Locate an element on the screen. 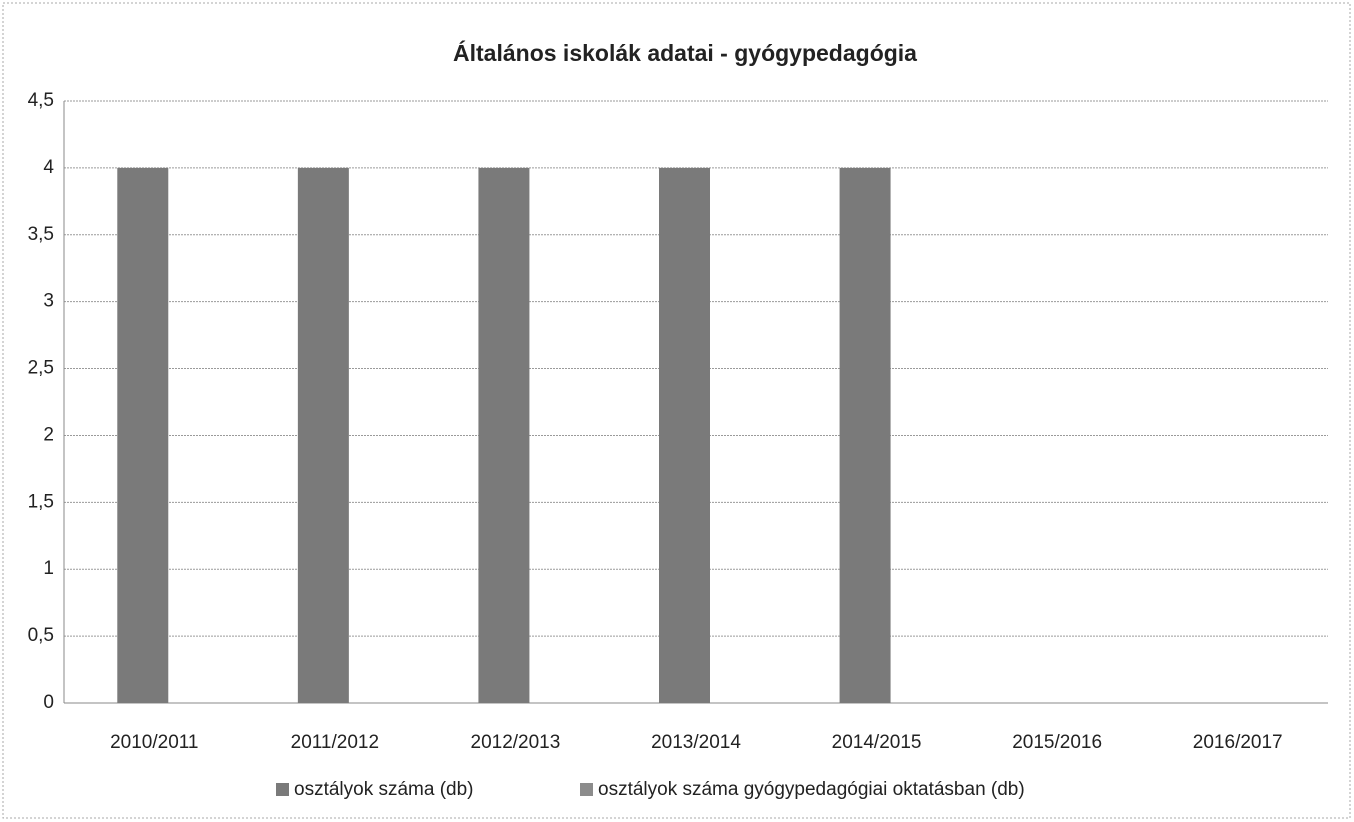  y-tick-label: 3 is located at coordinates (48, 301).